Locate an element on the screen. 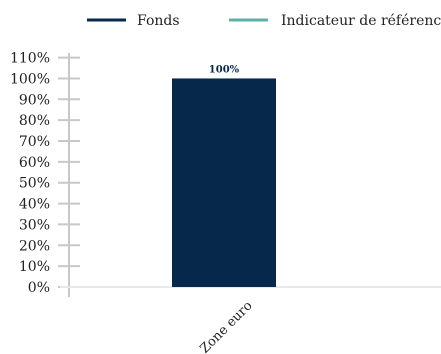 This screenshot has width=441, height=354. legend-label-benchmark: Indicateur de référence is located at coordinates (361, 21).